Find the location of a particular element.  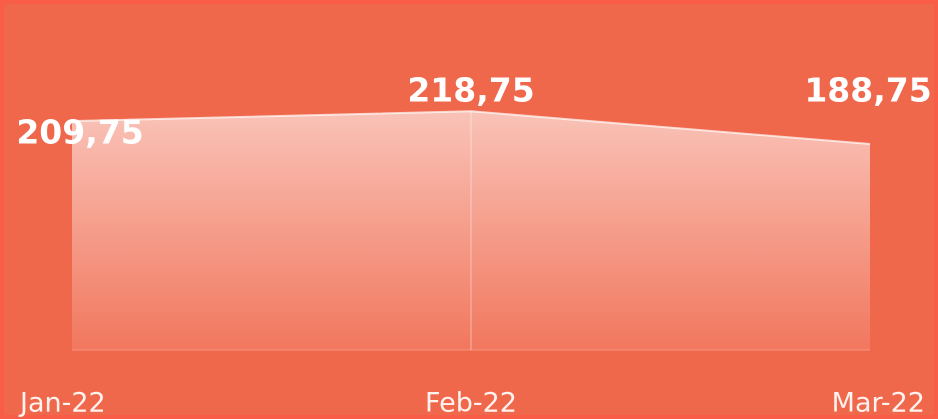

x-tick-label: Jan-22 is located at coordinates (62, 403).